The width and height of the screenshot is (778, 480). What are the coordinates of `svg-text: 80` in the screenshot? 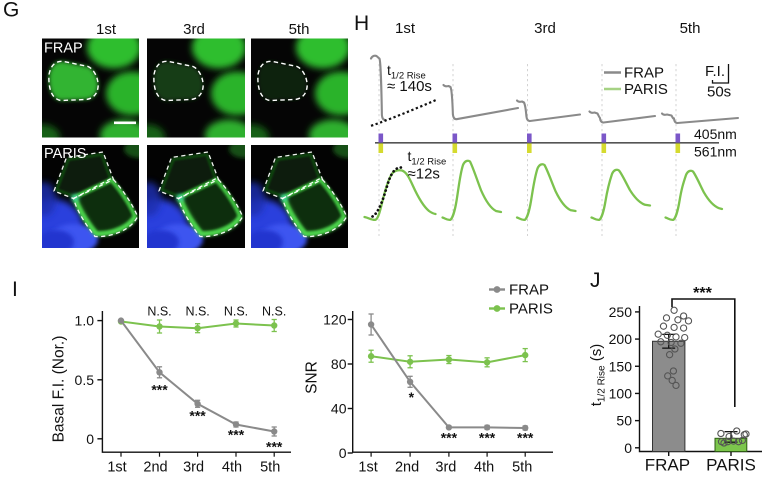 It's located at (339, 364).